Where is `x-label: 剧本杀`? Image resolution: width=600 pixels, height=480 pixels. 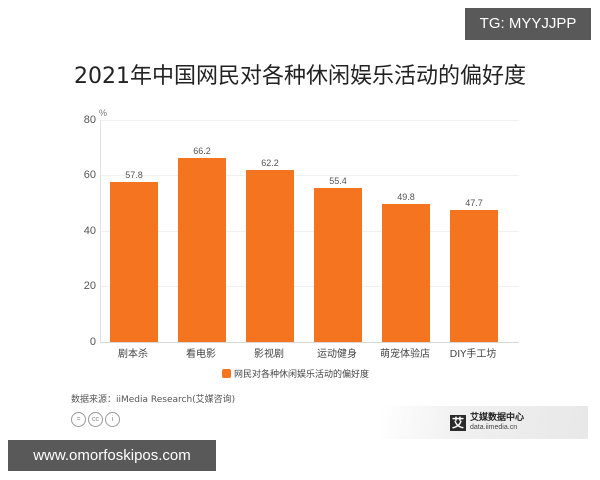
x-label: 剧本杀 is located at coordinates (133, 354).